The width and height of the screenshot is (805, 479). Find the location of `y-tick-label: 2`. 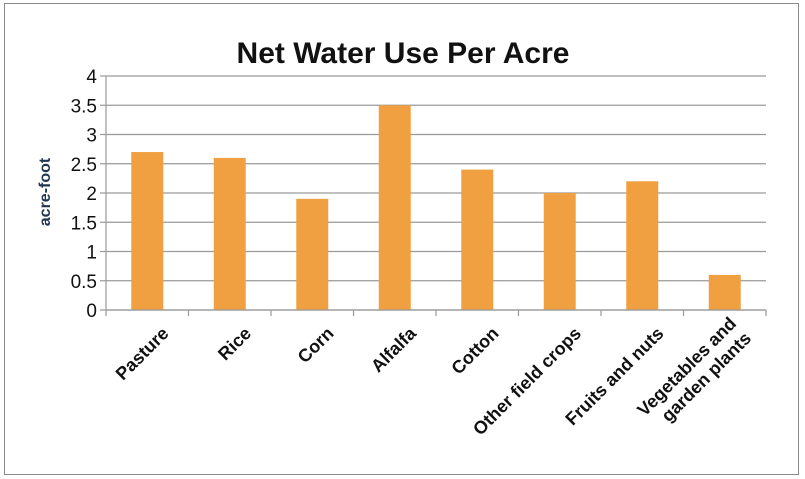

y-tick-label: 2 is located at coordinates (91, 194).